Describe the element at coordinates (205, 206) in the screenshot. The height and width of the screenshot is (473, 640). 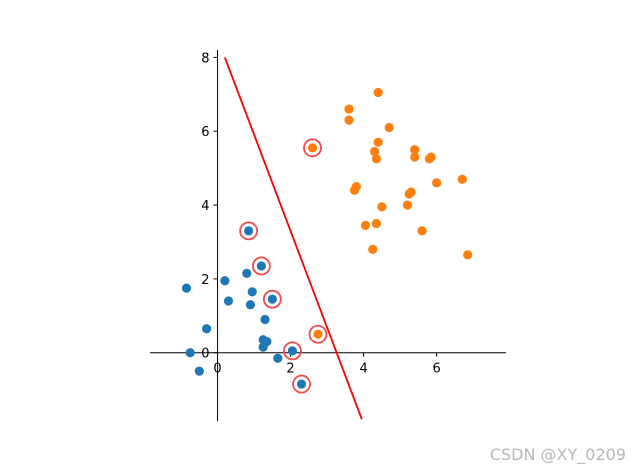
I see `y-tick-label: 4` at that location.